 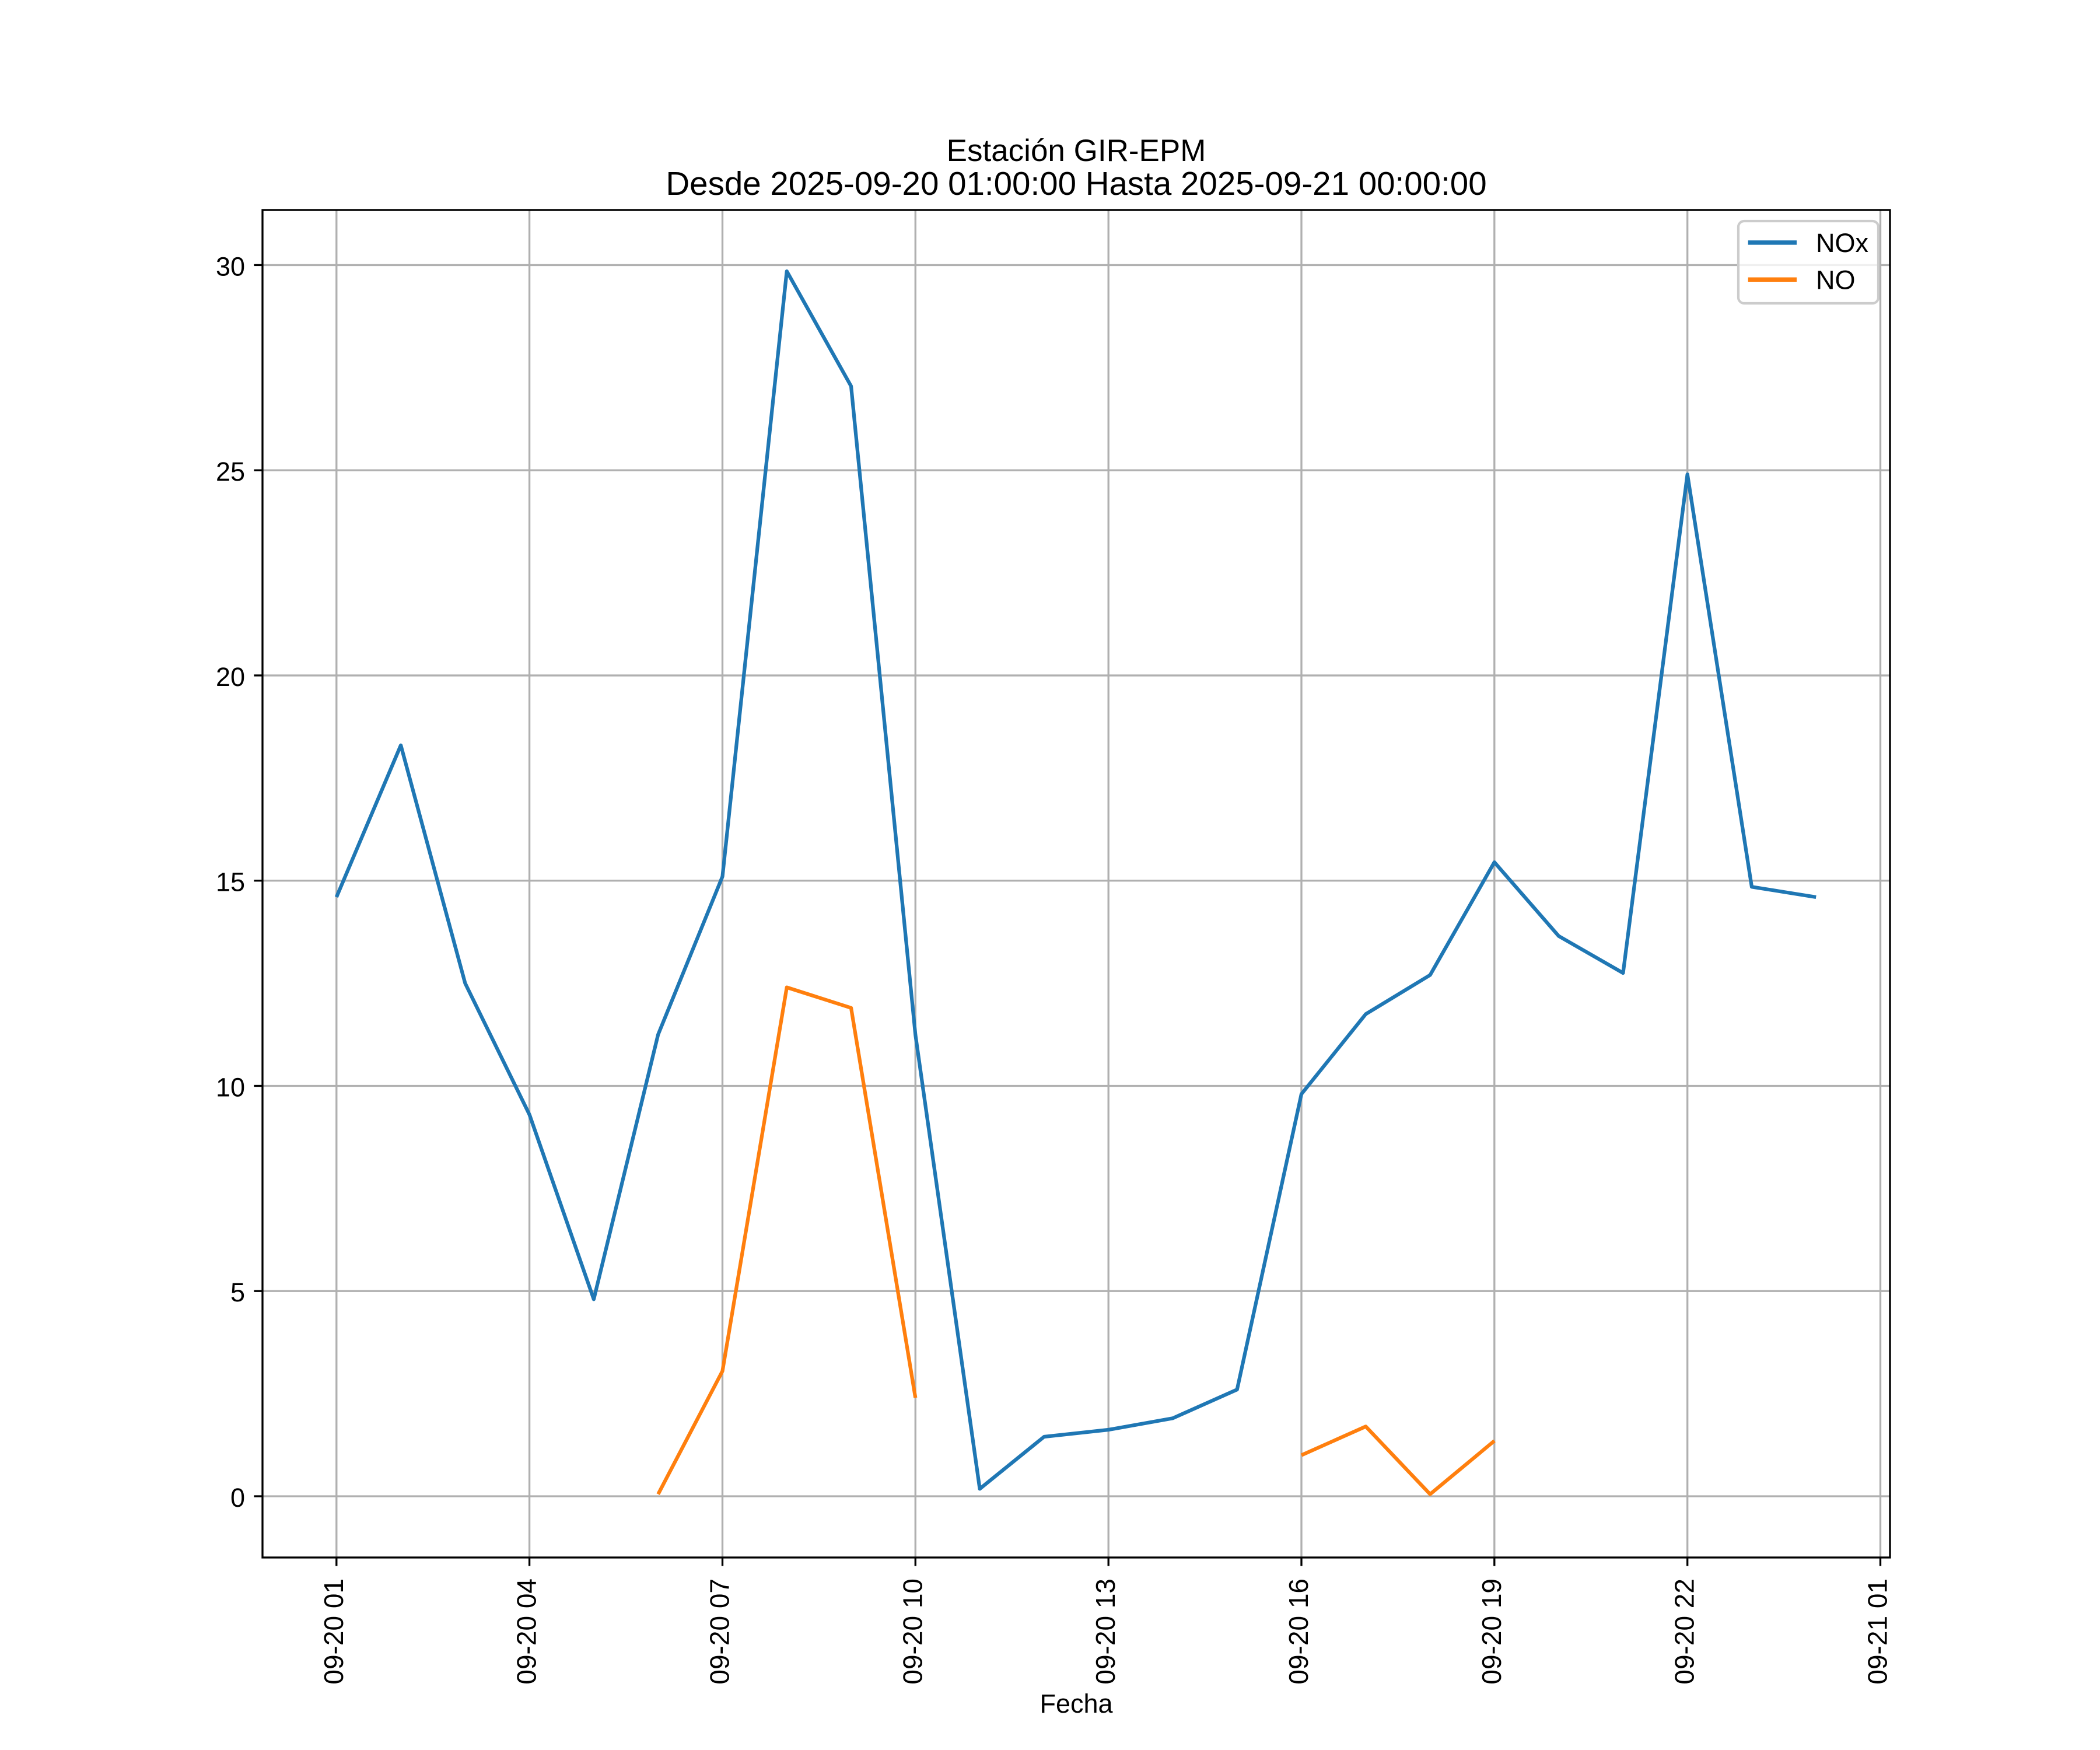 What do you see at coordinates (230, 882) in the screenshot?
I see `svg-text: 15` at bounding box center [230, 882].